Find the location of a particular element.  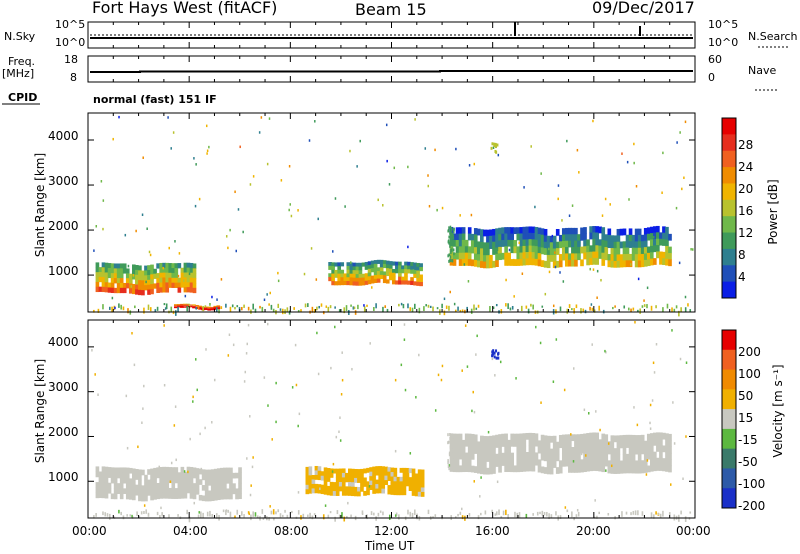

colorbar-segment is located at coordinates (729, 419).